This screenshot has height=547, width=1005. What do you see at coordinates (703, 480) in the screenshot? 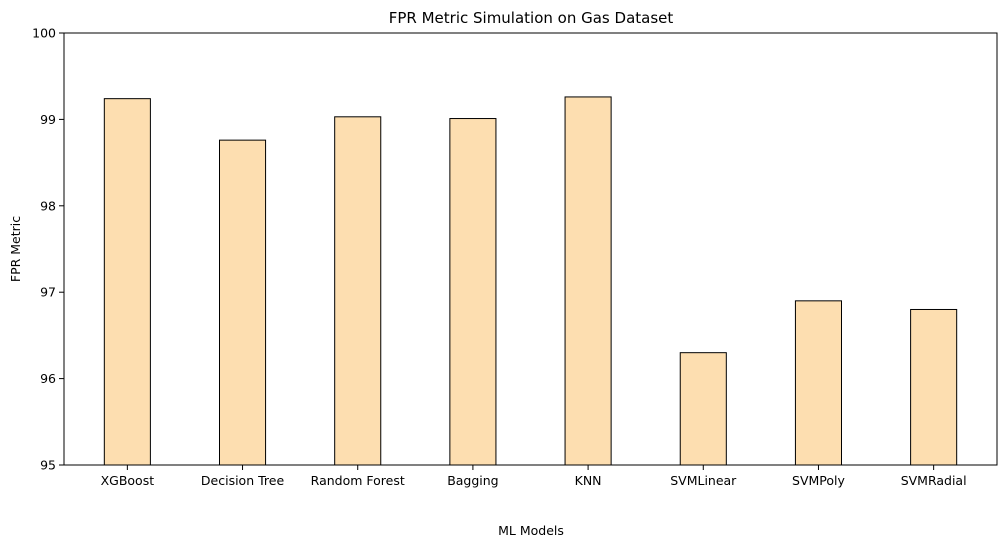
I see `x-tick-label: SVMLinear` at bounding box center [703, 480].